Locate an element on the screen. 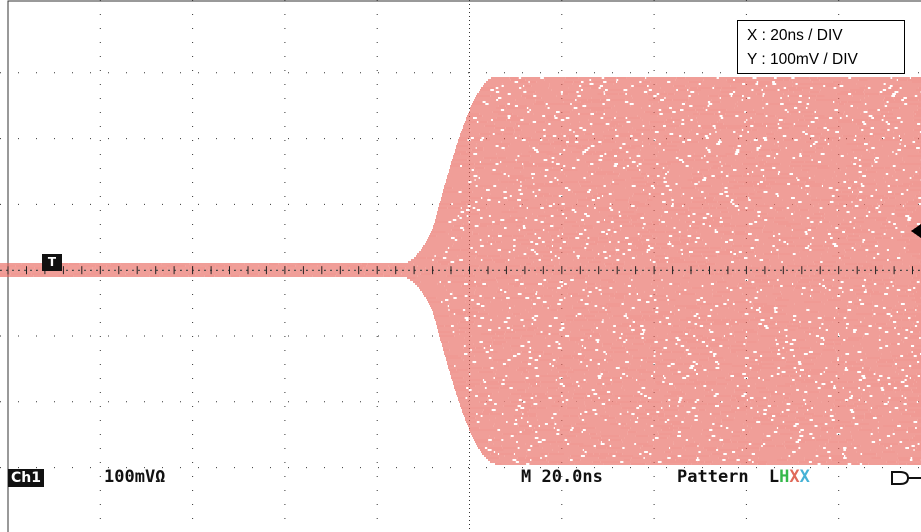  scale-legend: X : 20ns / DIV Y : 100mV / DIV is located at coordinates (821, 47).